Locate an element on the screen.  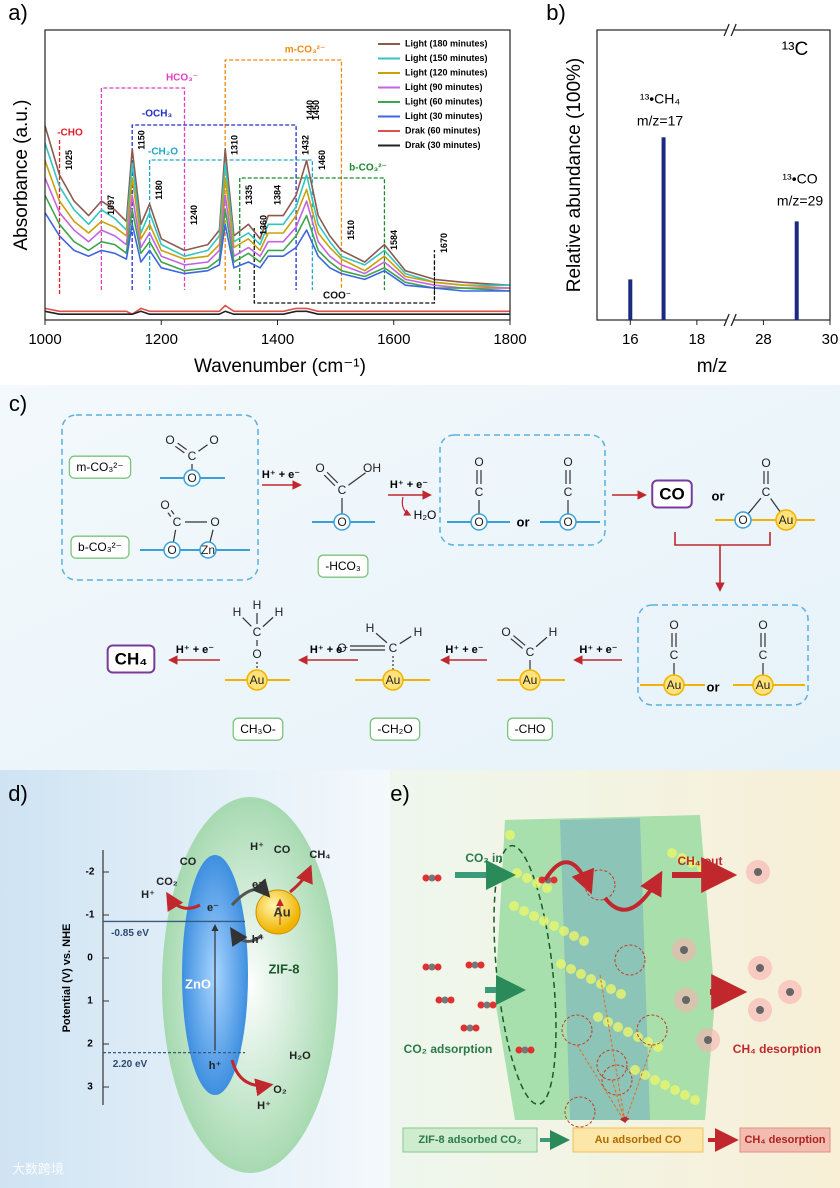
flow-label: CH₄ desorption is located at coordinates (784, 1140).